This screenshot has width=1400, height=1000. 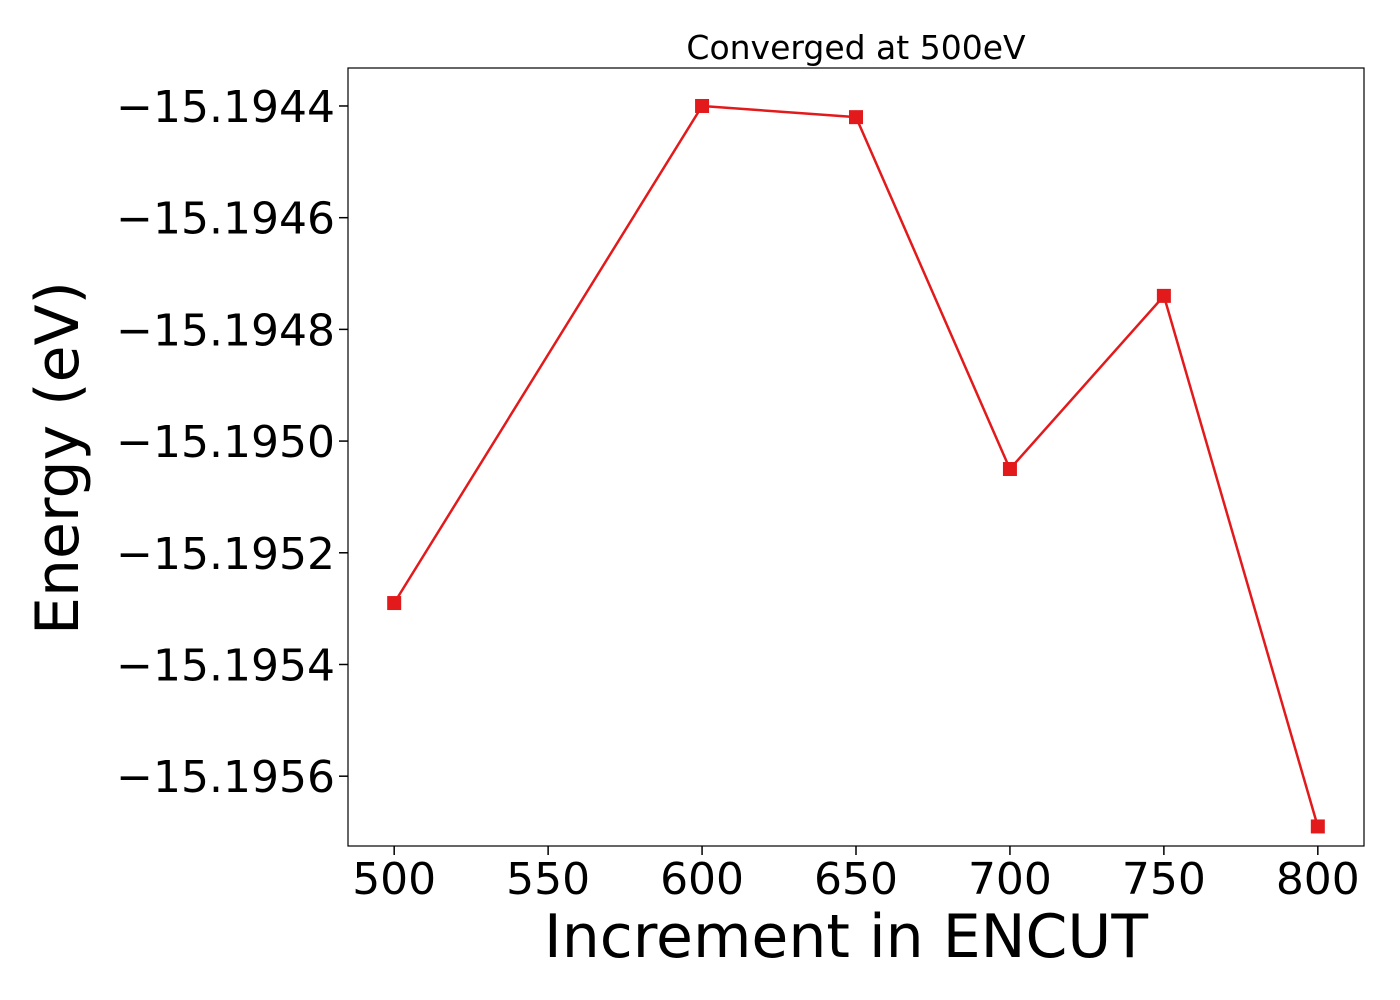 What do you see at coordinates (856, 47) in the screenshot?
I see `chart-title: Converged at 500eV` at bounding box center [856, 47].